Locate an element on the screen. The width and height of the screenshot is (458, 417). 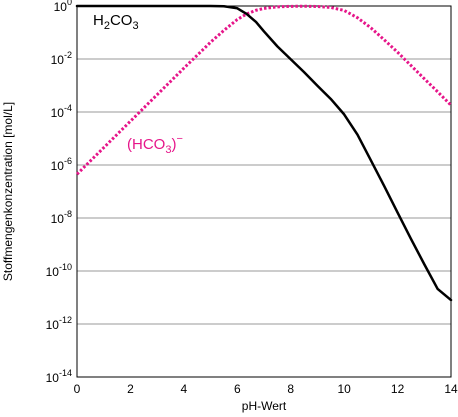
y-tick-label: 10⁻¹⁴ is located at coordinates (59, 376).